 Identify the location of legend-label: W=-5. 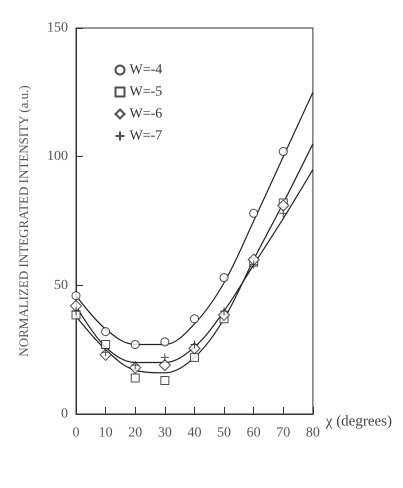
(146, 92).